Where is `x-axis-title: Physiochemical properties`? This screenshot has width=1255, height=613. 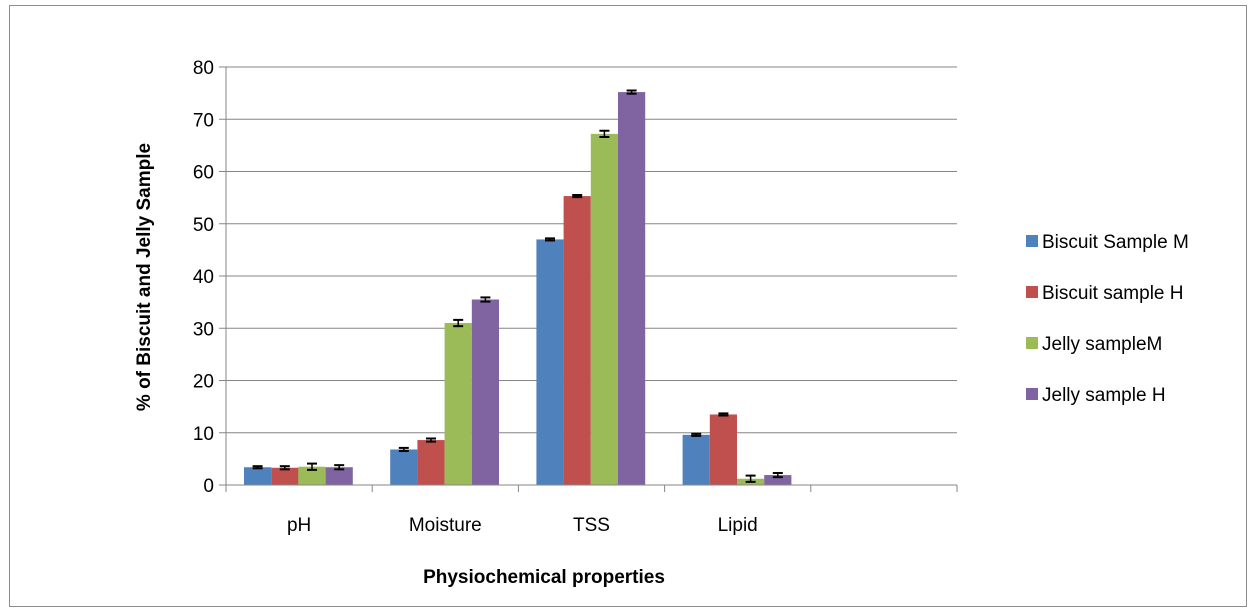 x-axis-title: Physiochemical properties is located at coordinates (544, 577).